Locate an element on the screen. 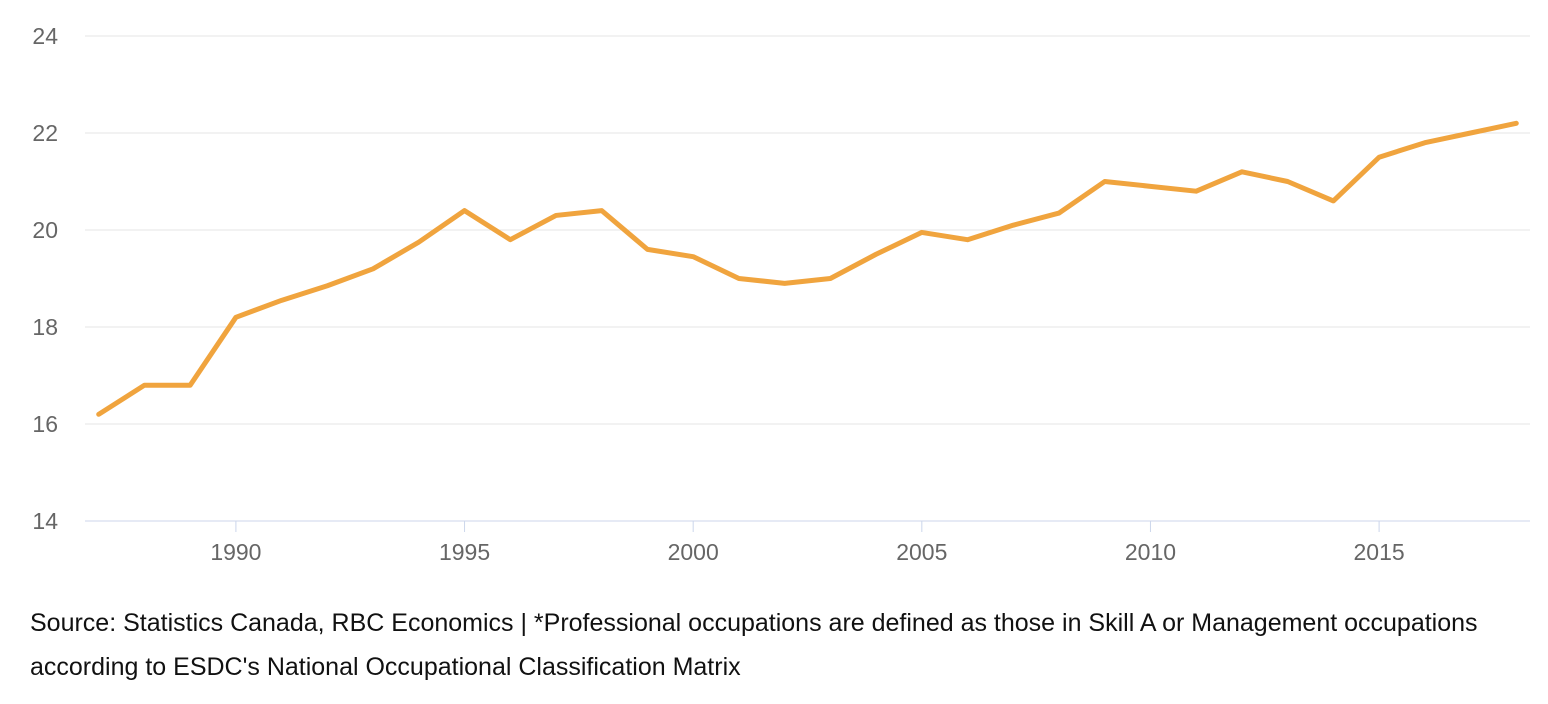 Image resolution: width=1548 pixels, height=704 pixels. x-axis-label-2010: 2010 is located at coordinates (1150, 552).